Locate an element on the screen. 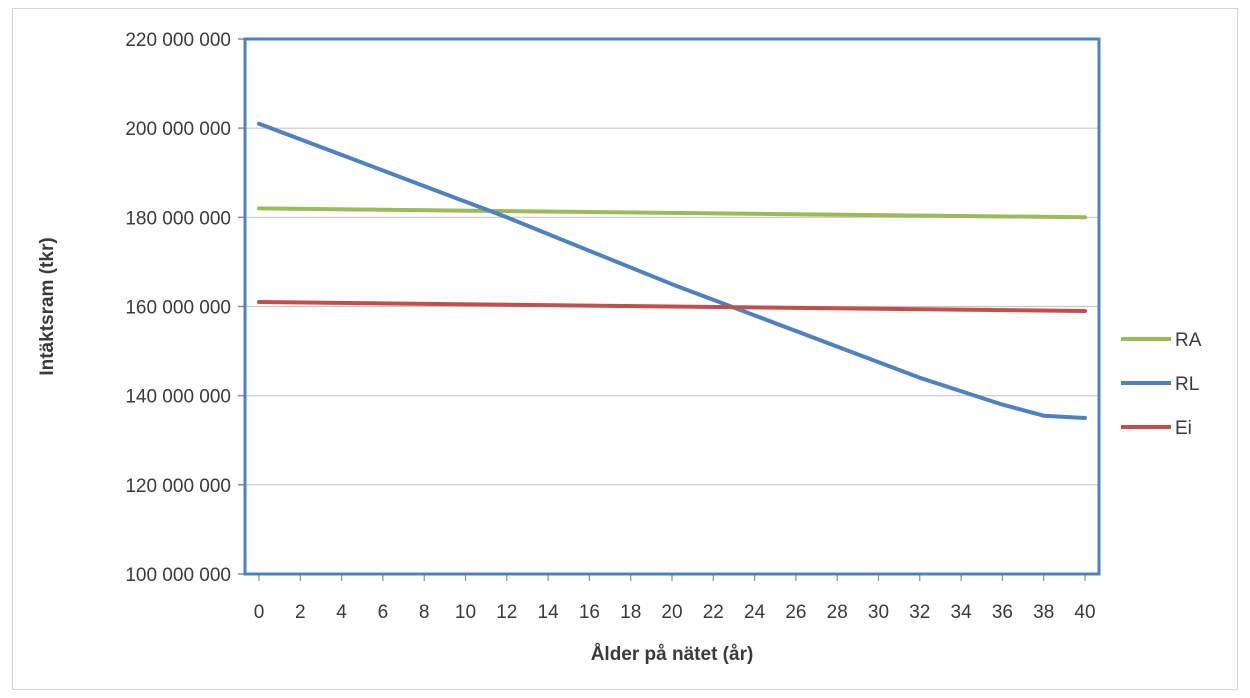 Image resolution: width=1250 pixels, height=698 pixels. x-tick-label: 0 is located at coordinates (259, 612).